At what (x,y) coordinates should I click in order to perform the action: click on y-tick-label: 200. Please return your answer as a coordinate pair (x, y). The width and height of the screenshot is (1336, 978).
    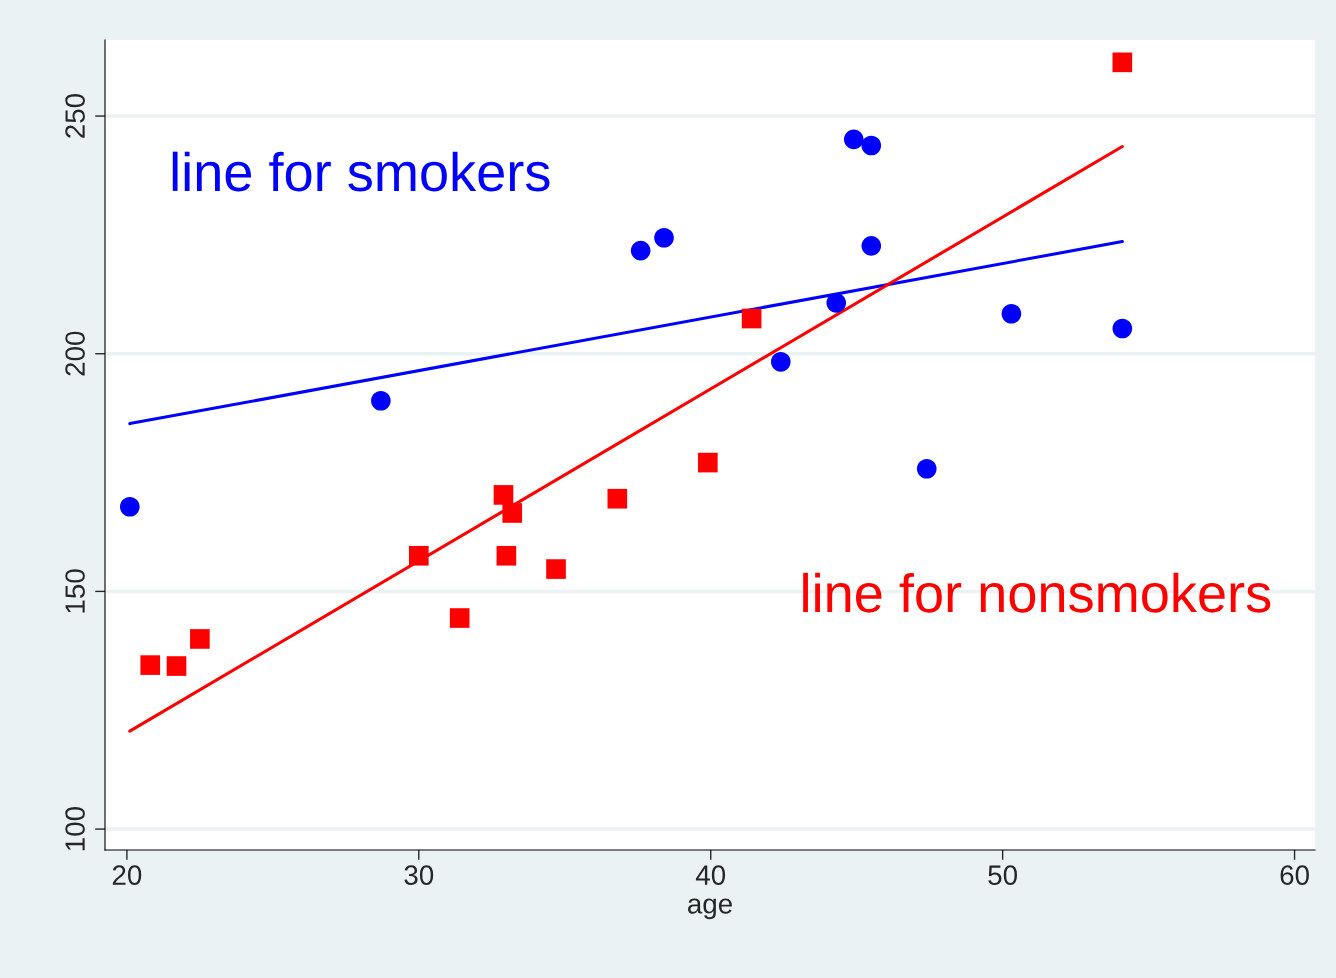
    Looking at the image, I should click on (75, 353).